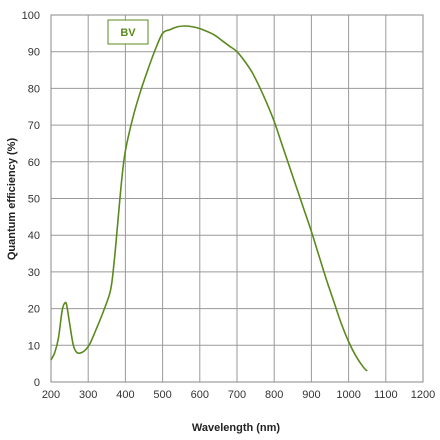 This screenshot has height=440, width=440. Describe the element at coordinates (34, 53) in the screenshot. I see `y-tick-label: 90` at that location.